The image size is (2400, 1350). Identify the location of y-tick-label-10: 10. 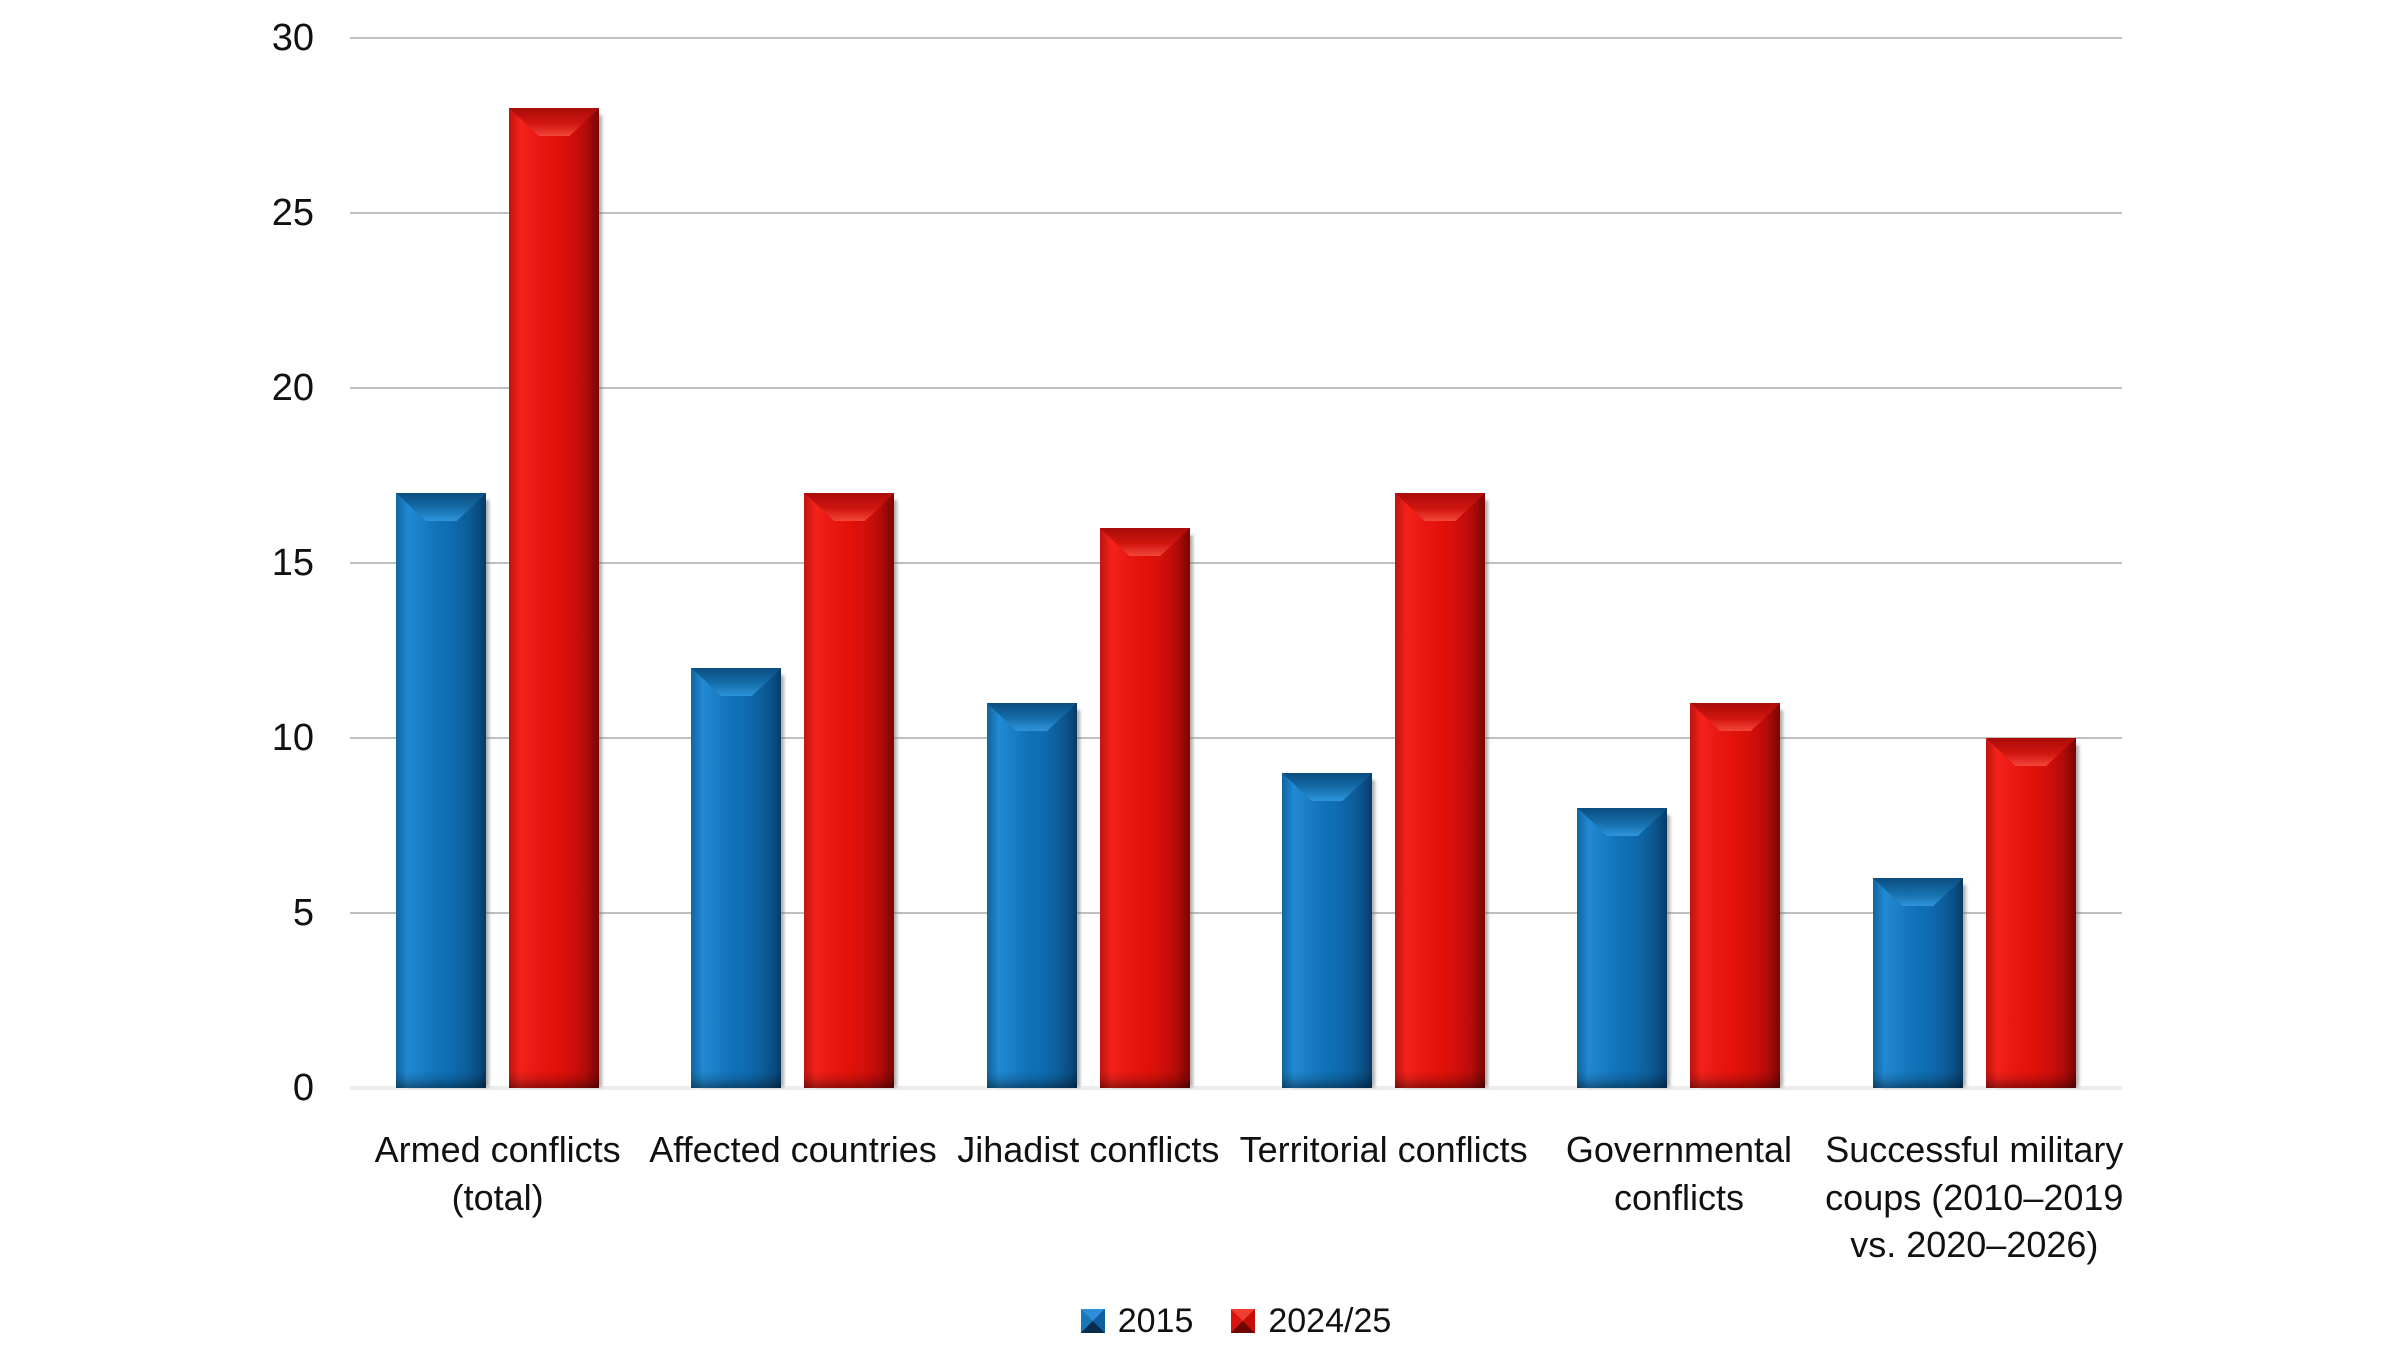
(292, 738).